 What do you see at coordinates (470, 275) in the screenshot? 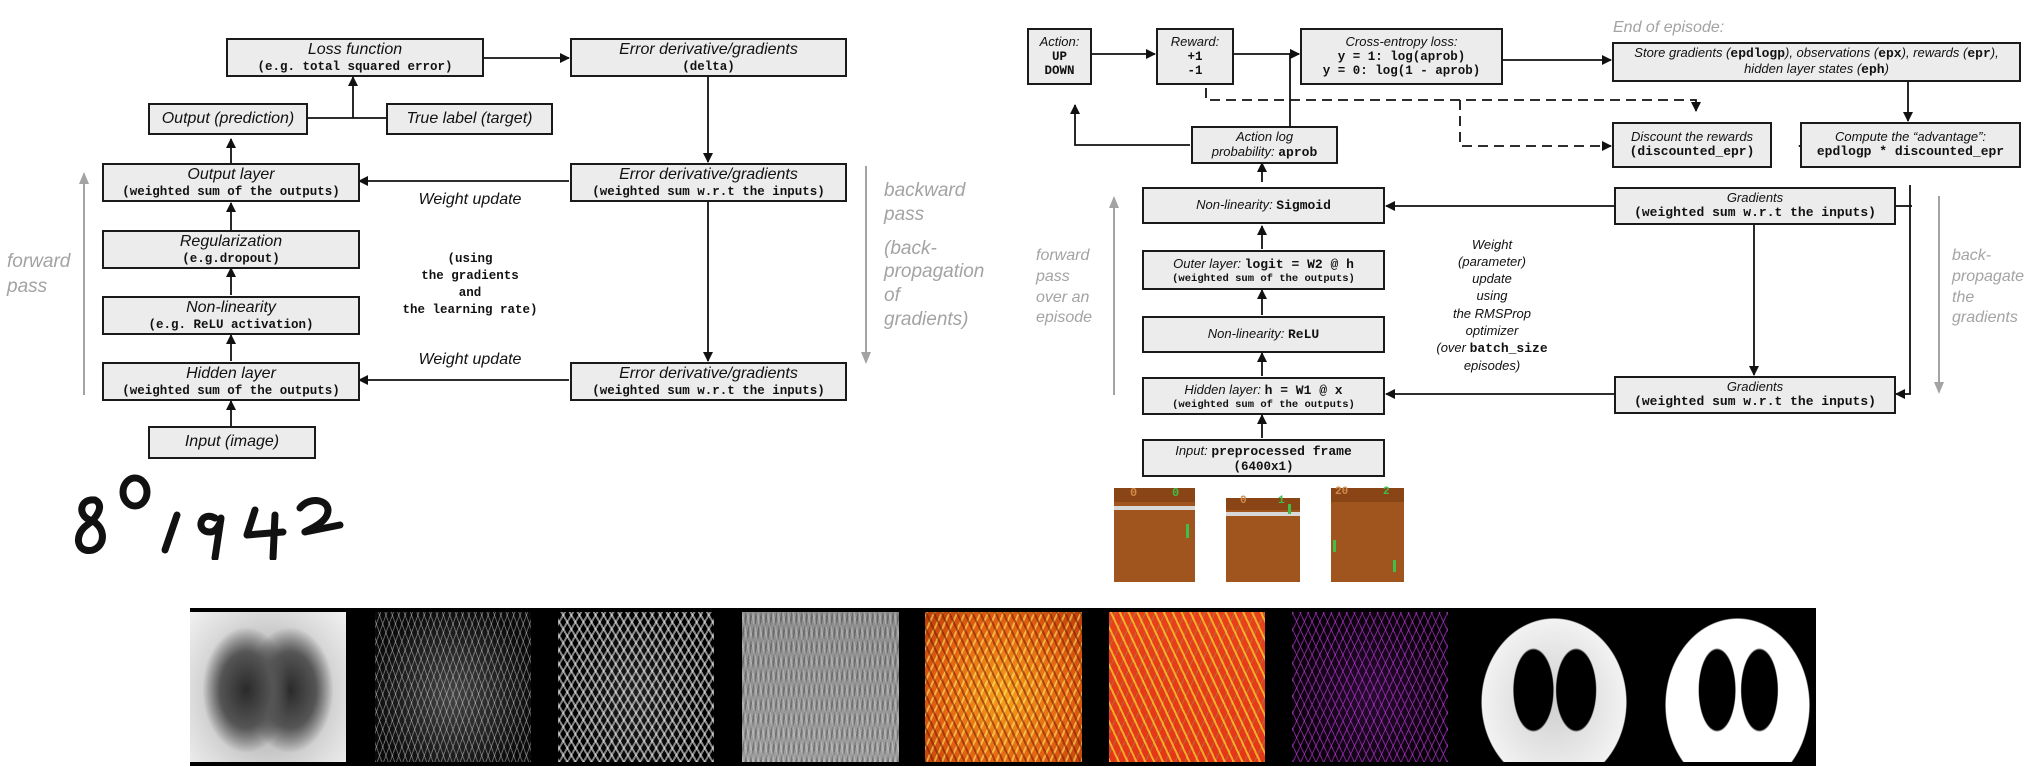
I see `note-line: the gradients` at bounding box center [470, 275].